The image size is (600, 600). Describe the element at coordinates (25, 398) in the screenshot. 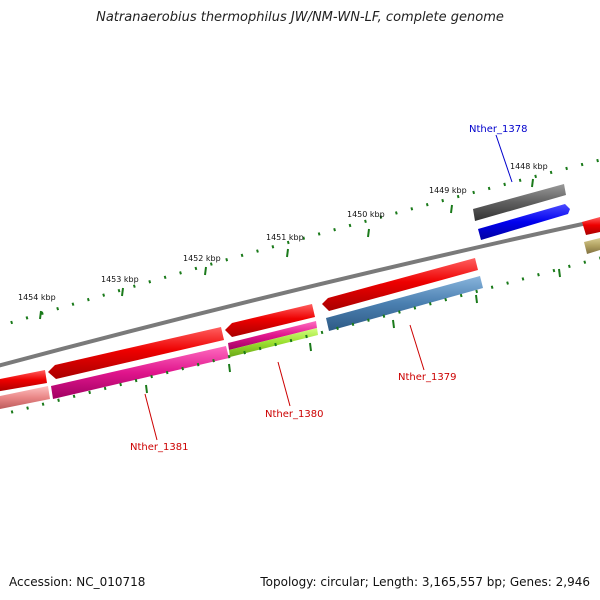

I see `gene-salmon-left` at that location.